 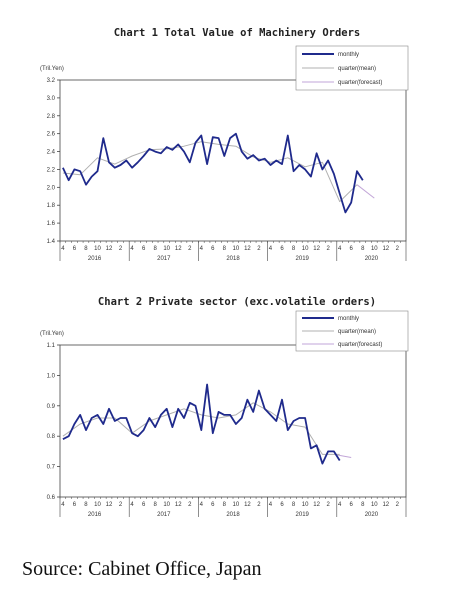 I want to click on chart-1-series-quarter-mean, so click(x=210, y=172).